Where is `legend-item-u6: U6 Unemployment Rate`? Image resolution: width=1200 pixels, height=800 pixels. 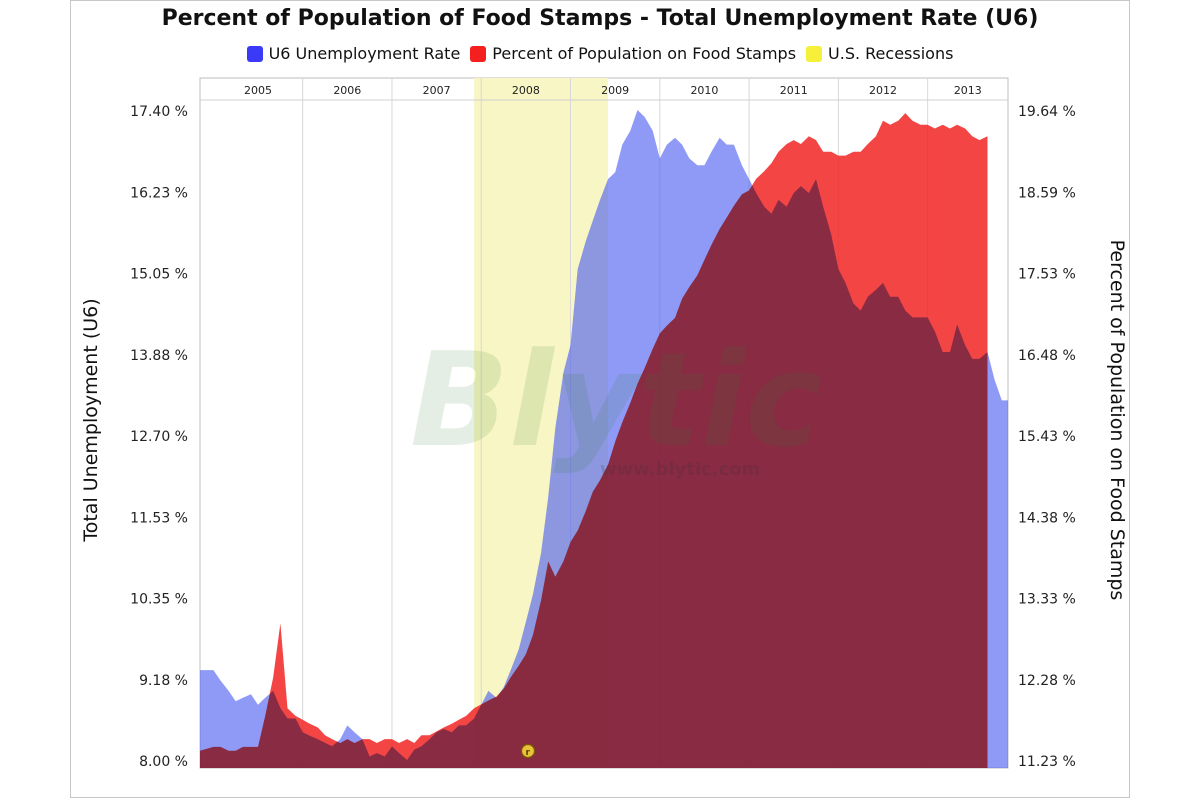 legend-item-u6: U6 Unemployment Rate is located at coordinates (353, 53).